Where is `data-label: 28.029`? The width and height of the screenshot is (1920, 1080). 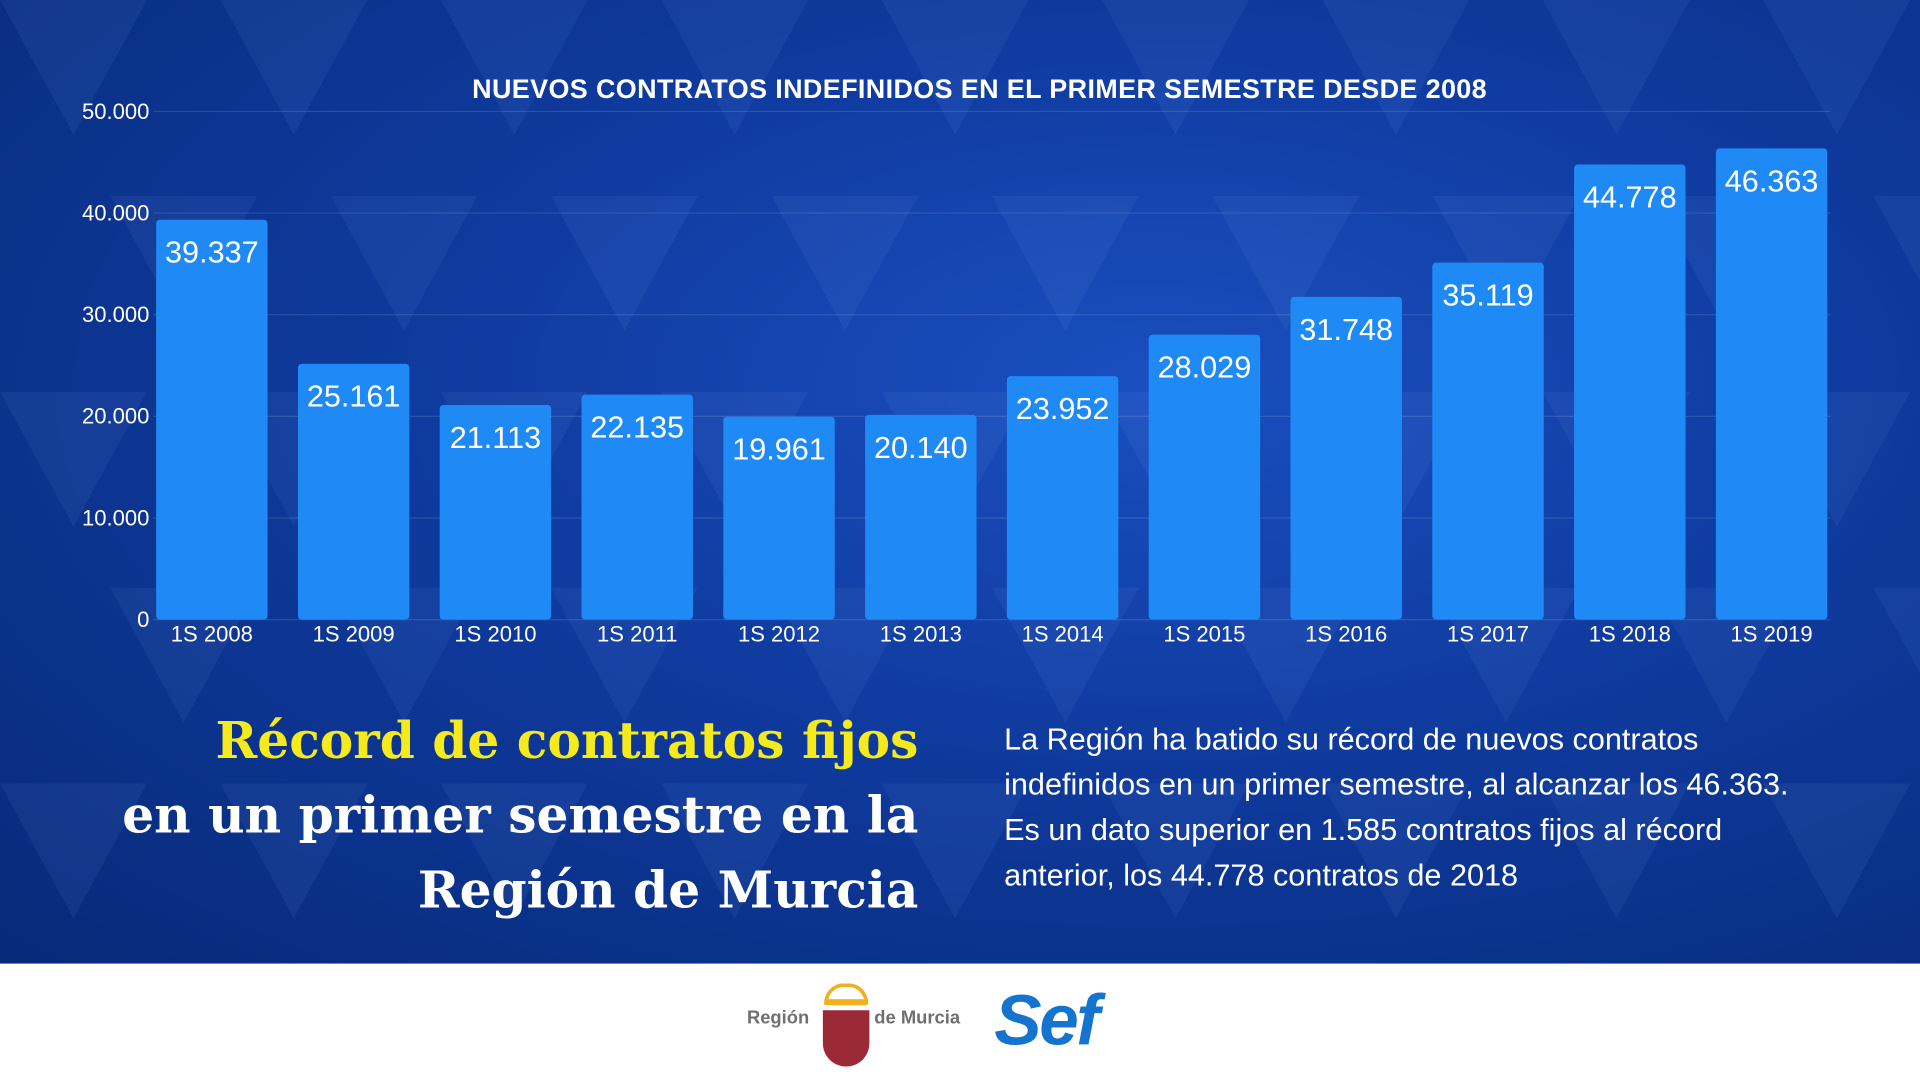 data-label: 28.029 is located at coordinates (1205, 368).